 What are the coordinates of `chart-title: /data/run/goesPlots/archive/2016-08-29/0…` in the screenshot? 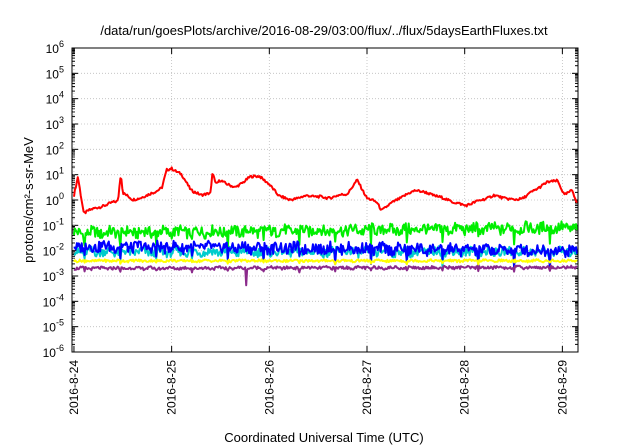 It's located at (324, 30).